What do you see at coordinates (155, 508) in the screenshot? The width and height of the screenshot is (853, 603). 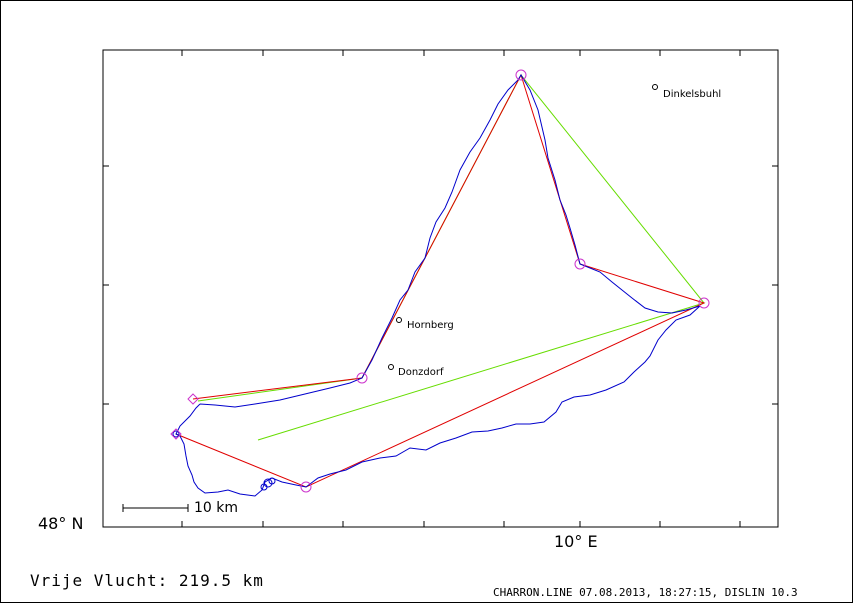 I see `scale-bar` at bounding box center [155, 508].